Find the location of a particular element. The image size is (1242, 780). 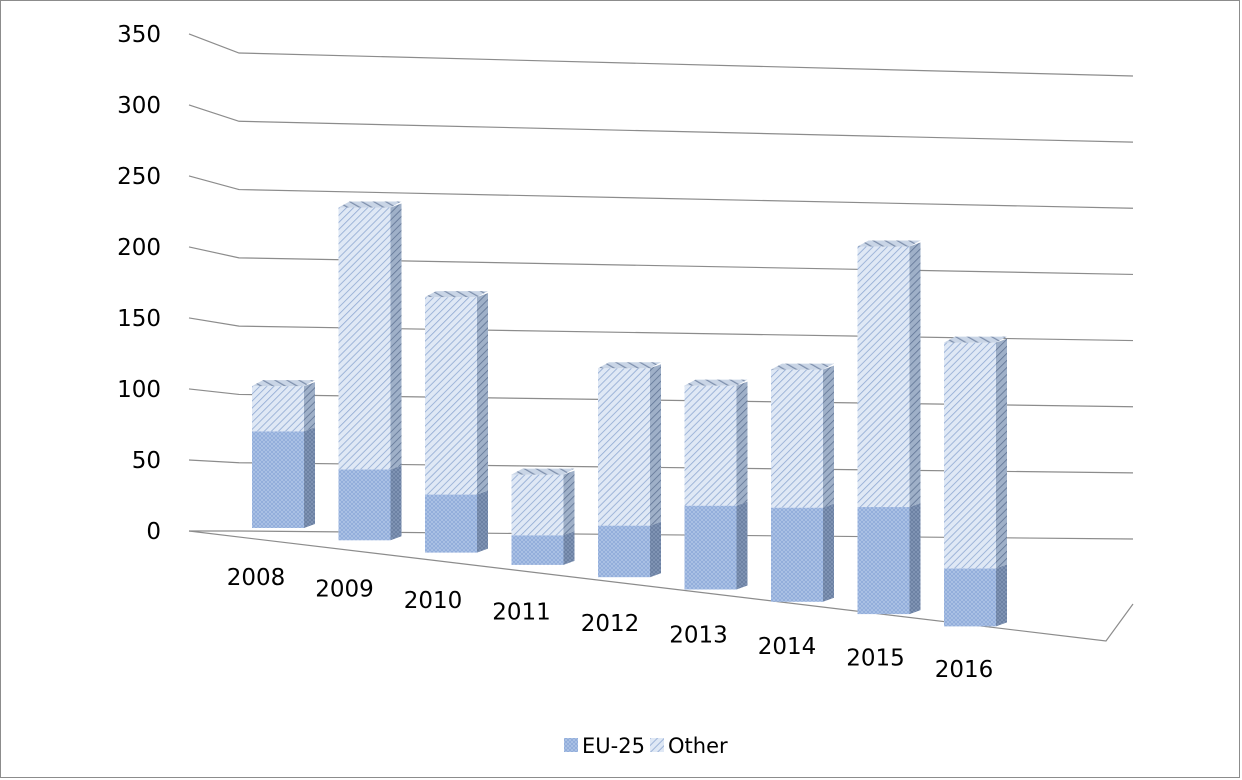

x-tick-label: 2014 is located at coordinates (787, 647).